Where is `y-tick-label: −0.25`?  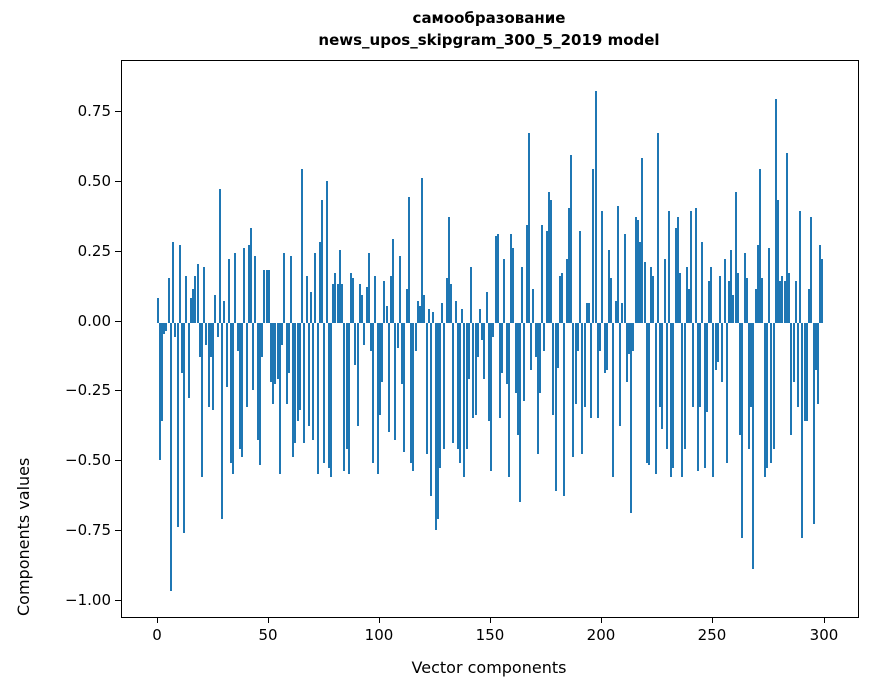 y-tick-label: −0.25 is located at coordinates (88, 390).